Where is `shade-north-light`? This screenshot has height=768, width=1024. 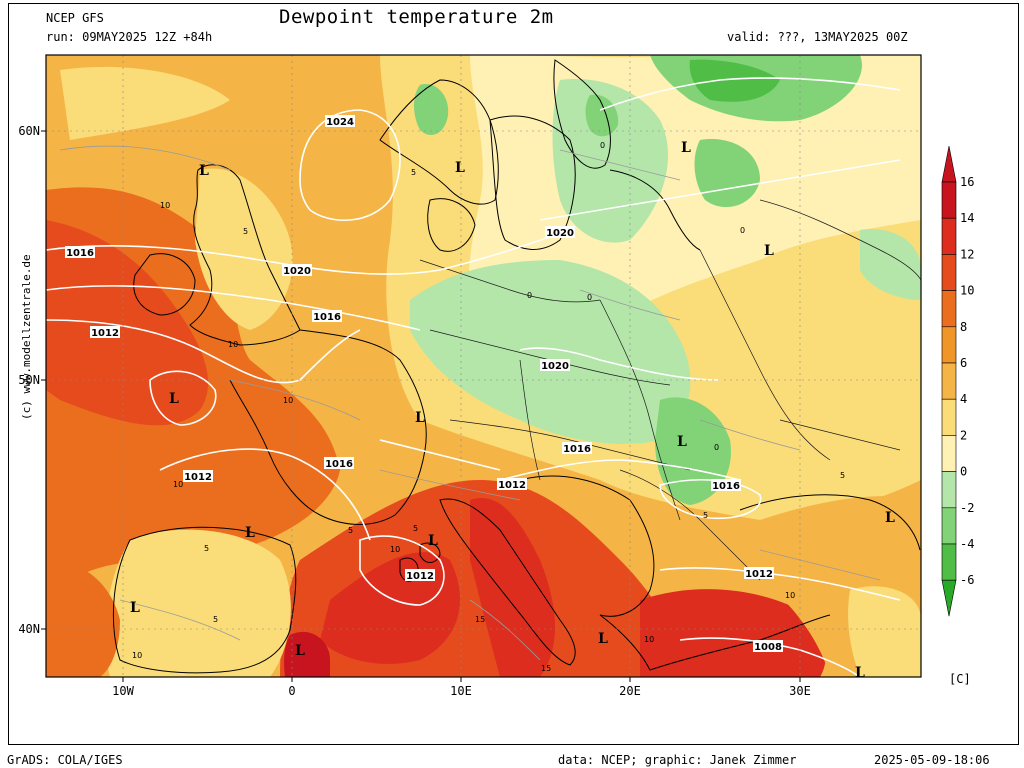
shade-north-light is located at coordinates (145, 103).